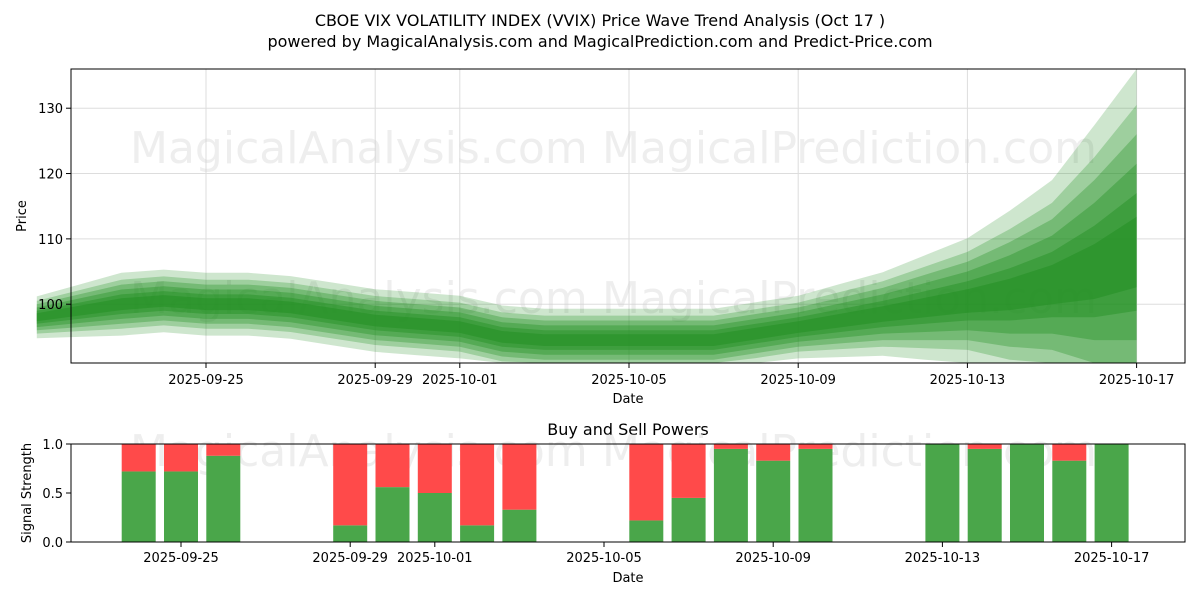 The height and width of the screenshot is (600, 1200). Describe the element at coordinates (52, 543) in the screenshot. I see `power-ytick-label: 0.0` at that location.